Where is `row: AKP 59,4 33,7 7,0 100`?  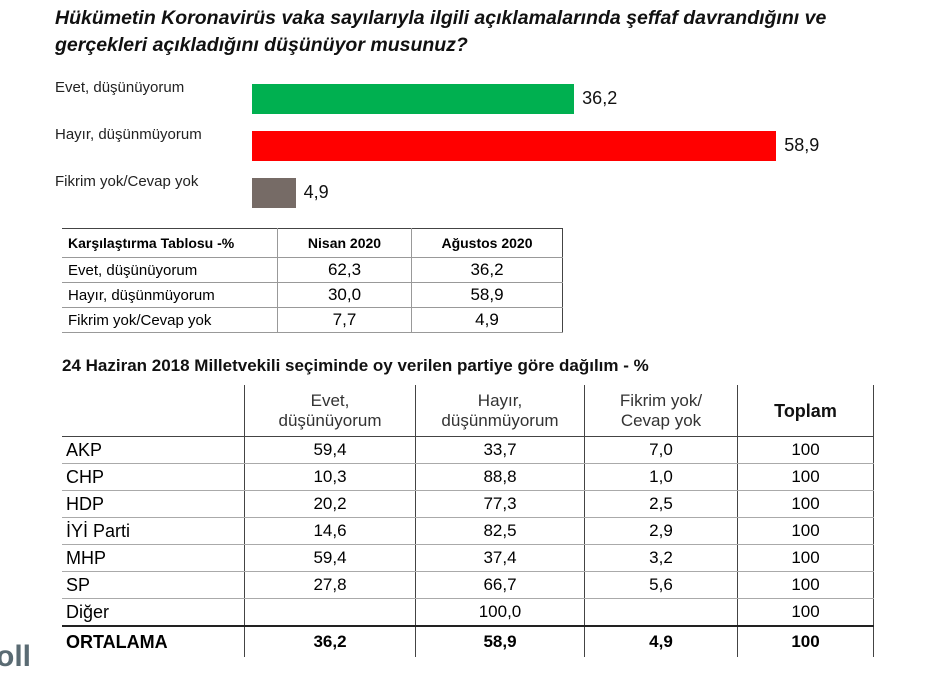 row: AKP 59,4 33,7 7,0 100 is located at coordinates (468, 450).